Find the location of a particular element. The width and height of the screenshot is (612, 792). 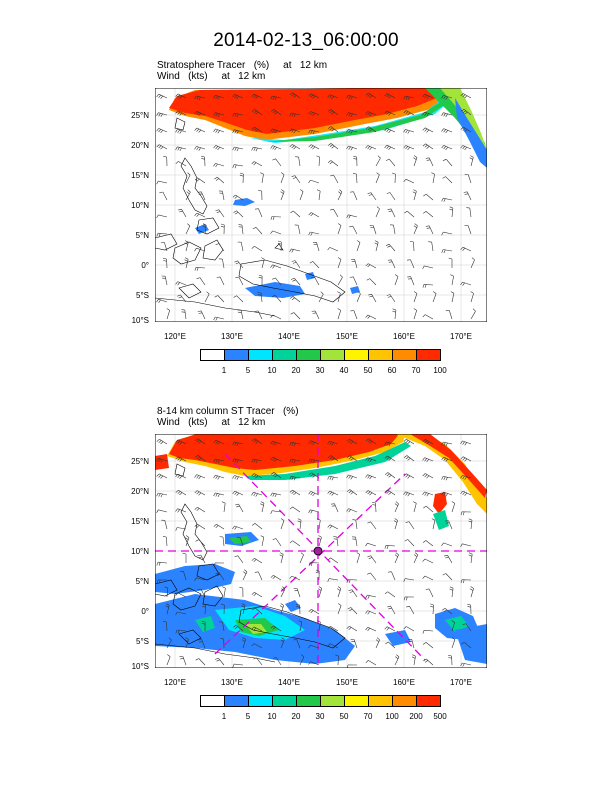

panel2-lon-label-170e: 170°E is located at coordinates (461, 682).